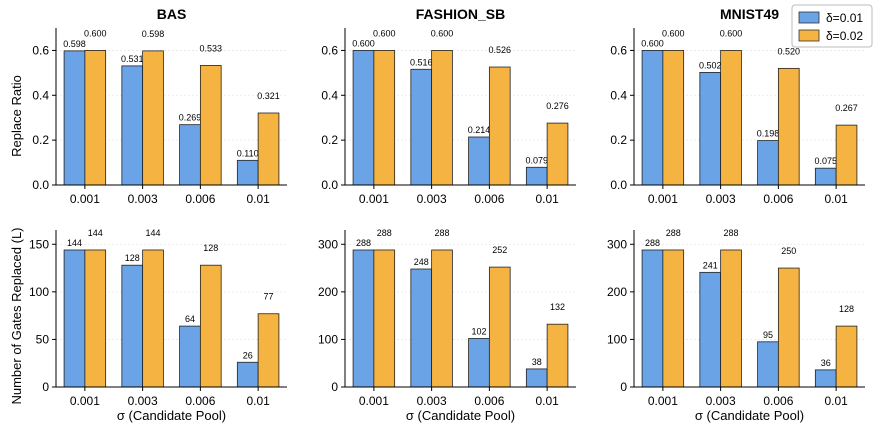 Image resolution: width=877 pixels, height=432 pixels. What do you see at coordinates (710, 265) in the screenshot?
I see `data-label-0-01-0.003: 241` at bounding box center [710, 265].